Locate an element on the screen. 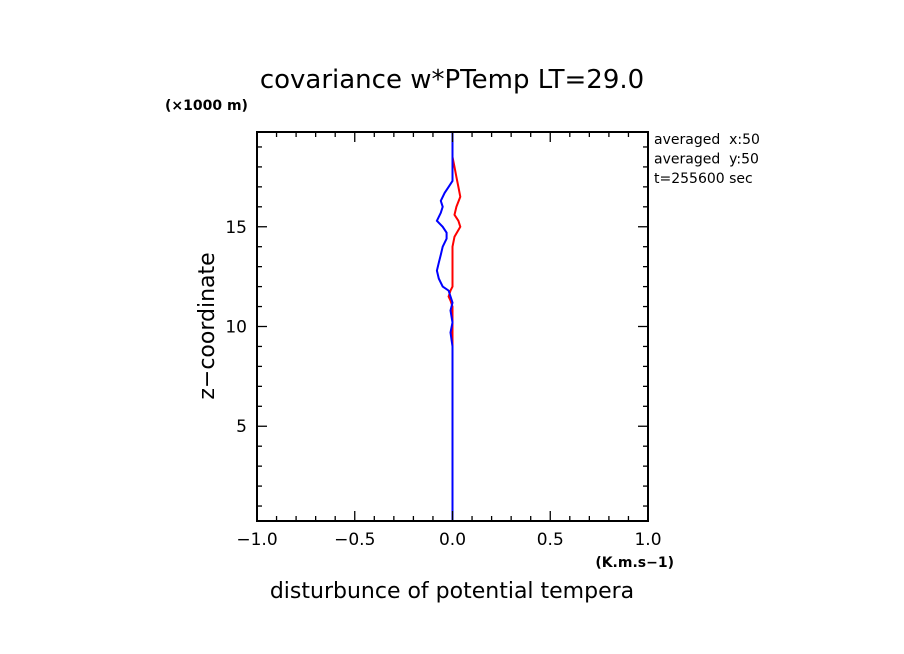  x-tick-label: −1.0 is located at coordinates (256, 540).